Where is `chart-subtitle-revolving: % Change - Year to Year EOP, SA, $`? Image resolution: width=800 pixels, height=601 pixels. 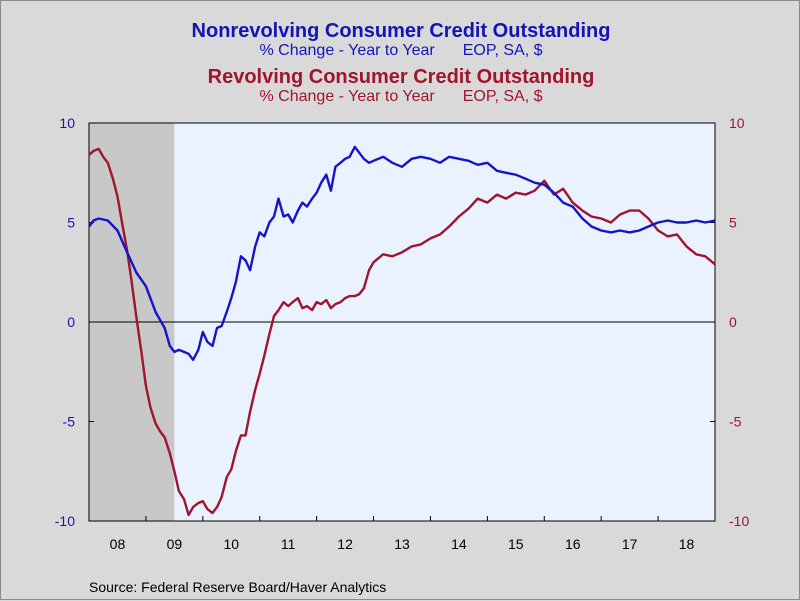
chart-subtitle-revolving: % Change - Year to Year EOP, SA, $ is located at coordinates (400, 97).